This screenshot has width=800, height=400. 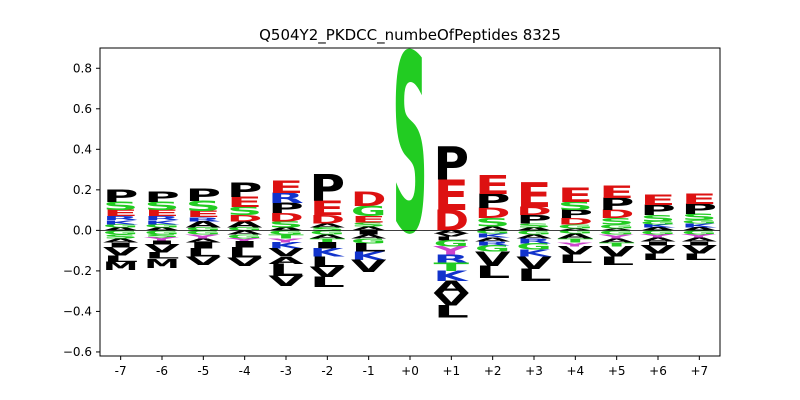 I want to click on logo-letter-+4-L: L, so click(x=576, y=259).